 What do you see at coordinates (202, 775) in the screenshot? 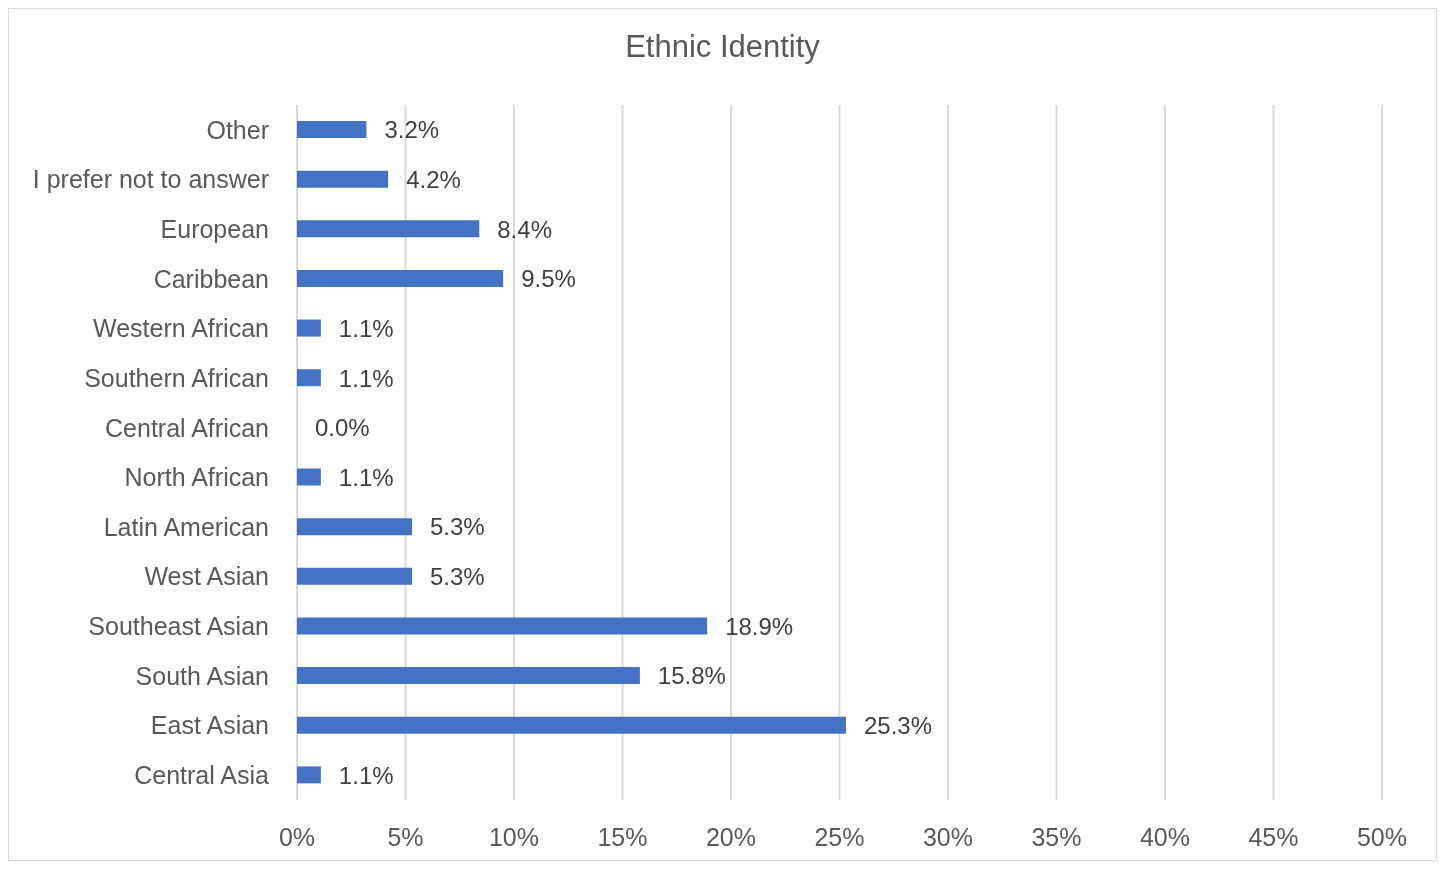
I see `y-tick-label: Central Asia` at bounding box center [202, 775].